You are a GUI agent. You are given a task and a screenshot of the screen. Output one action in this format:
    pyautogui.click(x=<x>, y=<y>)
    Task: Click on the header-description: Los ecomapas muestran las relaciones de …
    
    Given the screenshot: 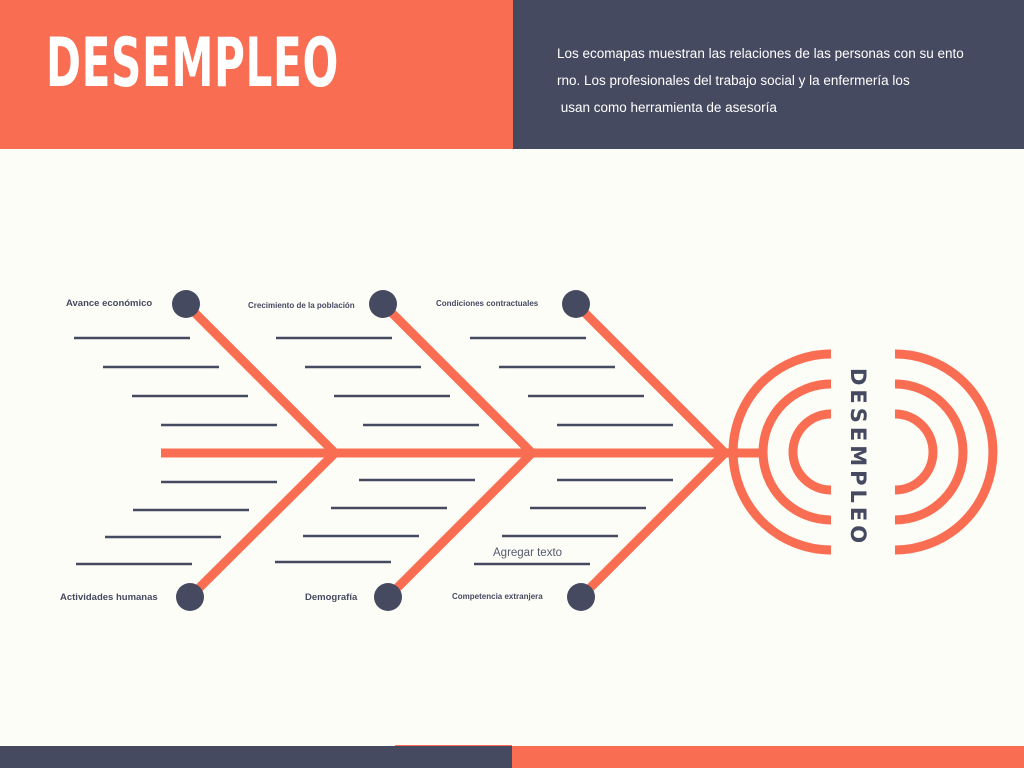 What is the action you would take?
    pyautogui.click(x=782, y=80)
    